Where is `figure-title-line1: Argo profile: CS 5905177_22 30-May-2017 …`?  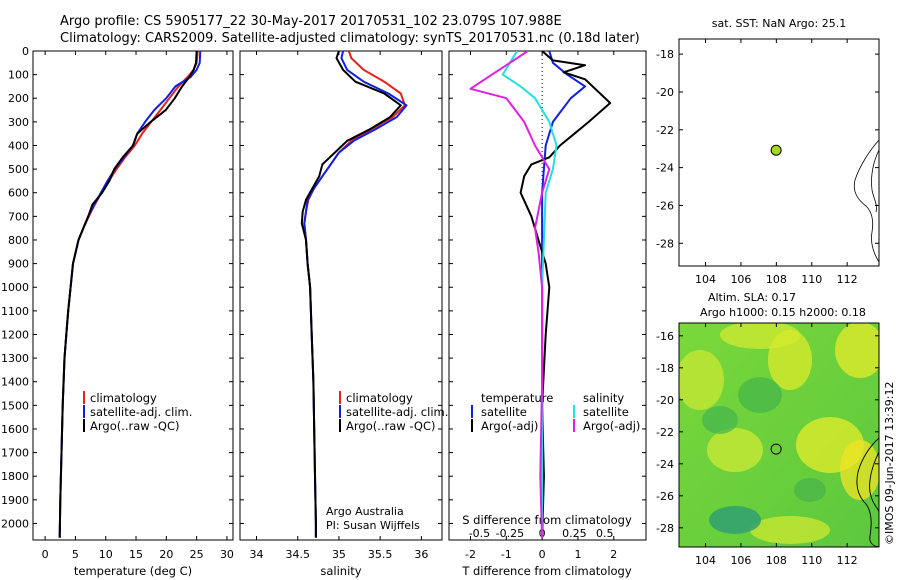
figure-title-line1: Argo profile: CS 5905177_22 30-May-2017 … is located at coordinates (311, 21).